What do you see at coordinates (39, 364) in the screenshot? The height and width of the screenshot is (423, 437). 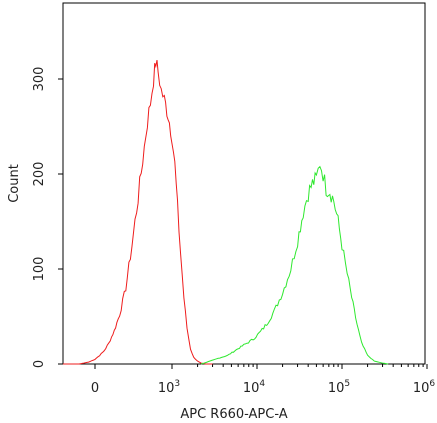 I see `y-tick-label: 0` at bounding box center [39, 364].